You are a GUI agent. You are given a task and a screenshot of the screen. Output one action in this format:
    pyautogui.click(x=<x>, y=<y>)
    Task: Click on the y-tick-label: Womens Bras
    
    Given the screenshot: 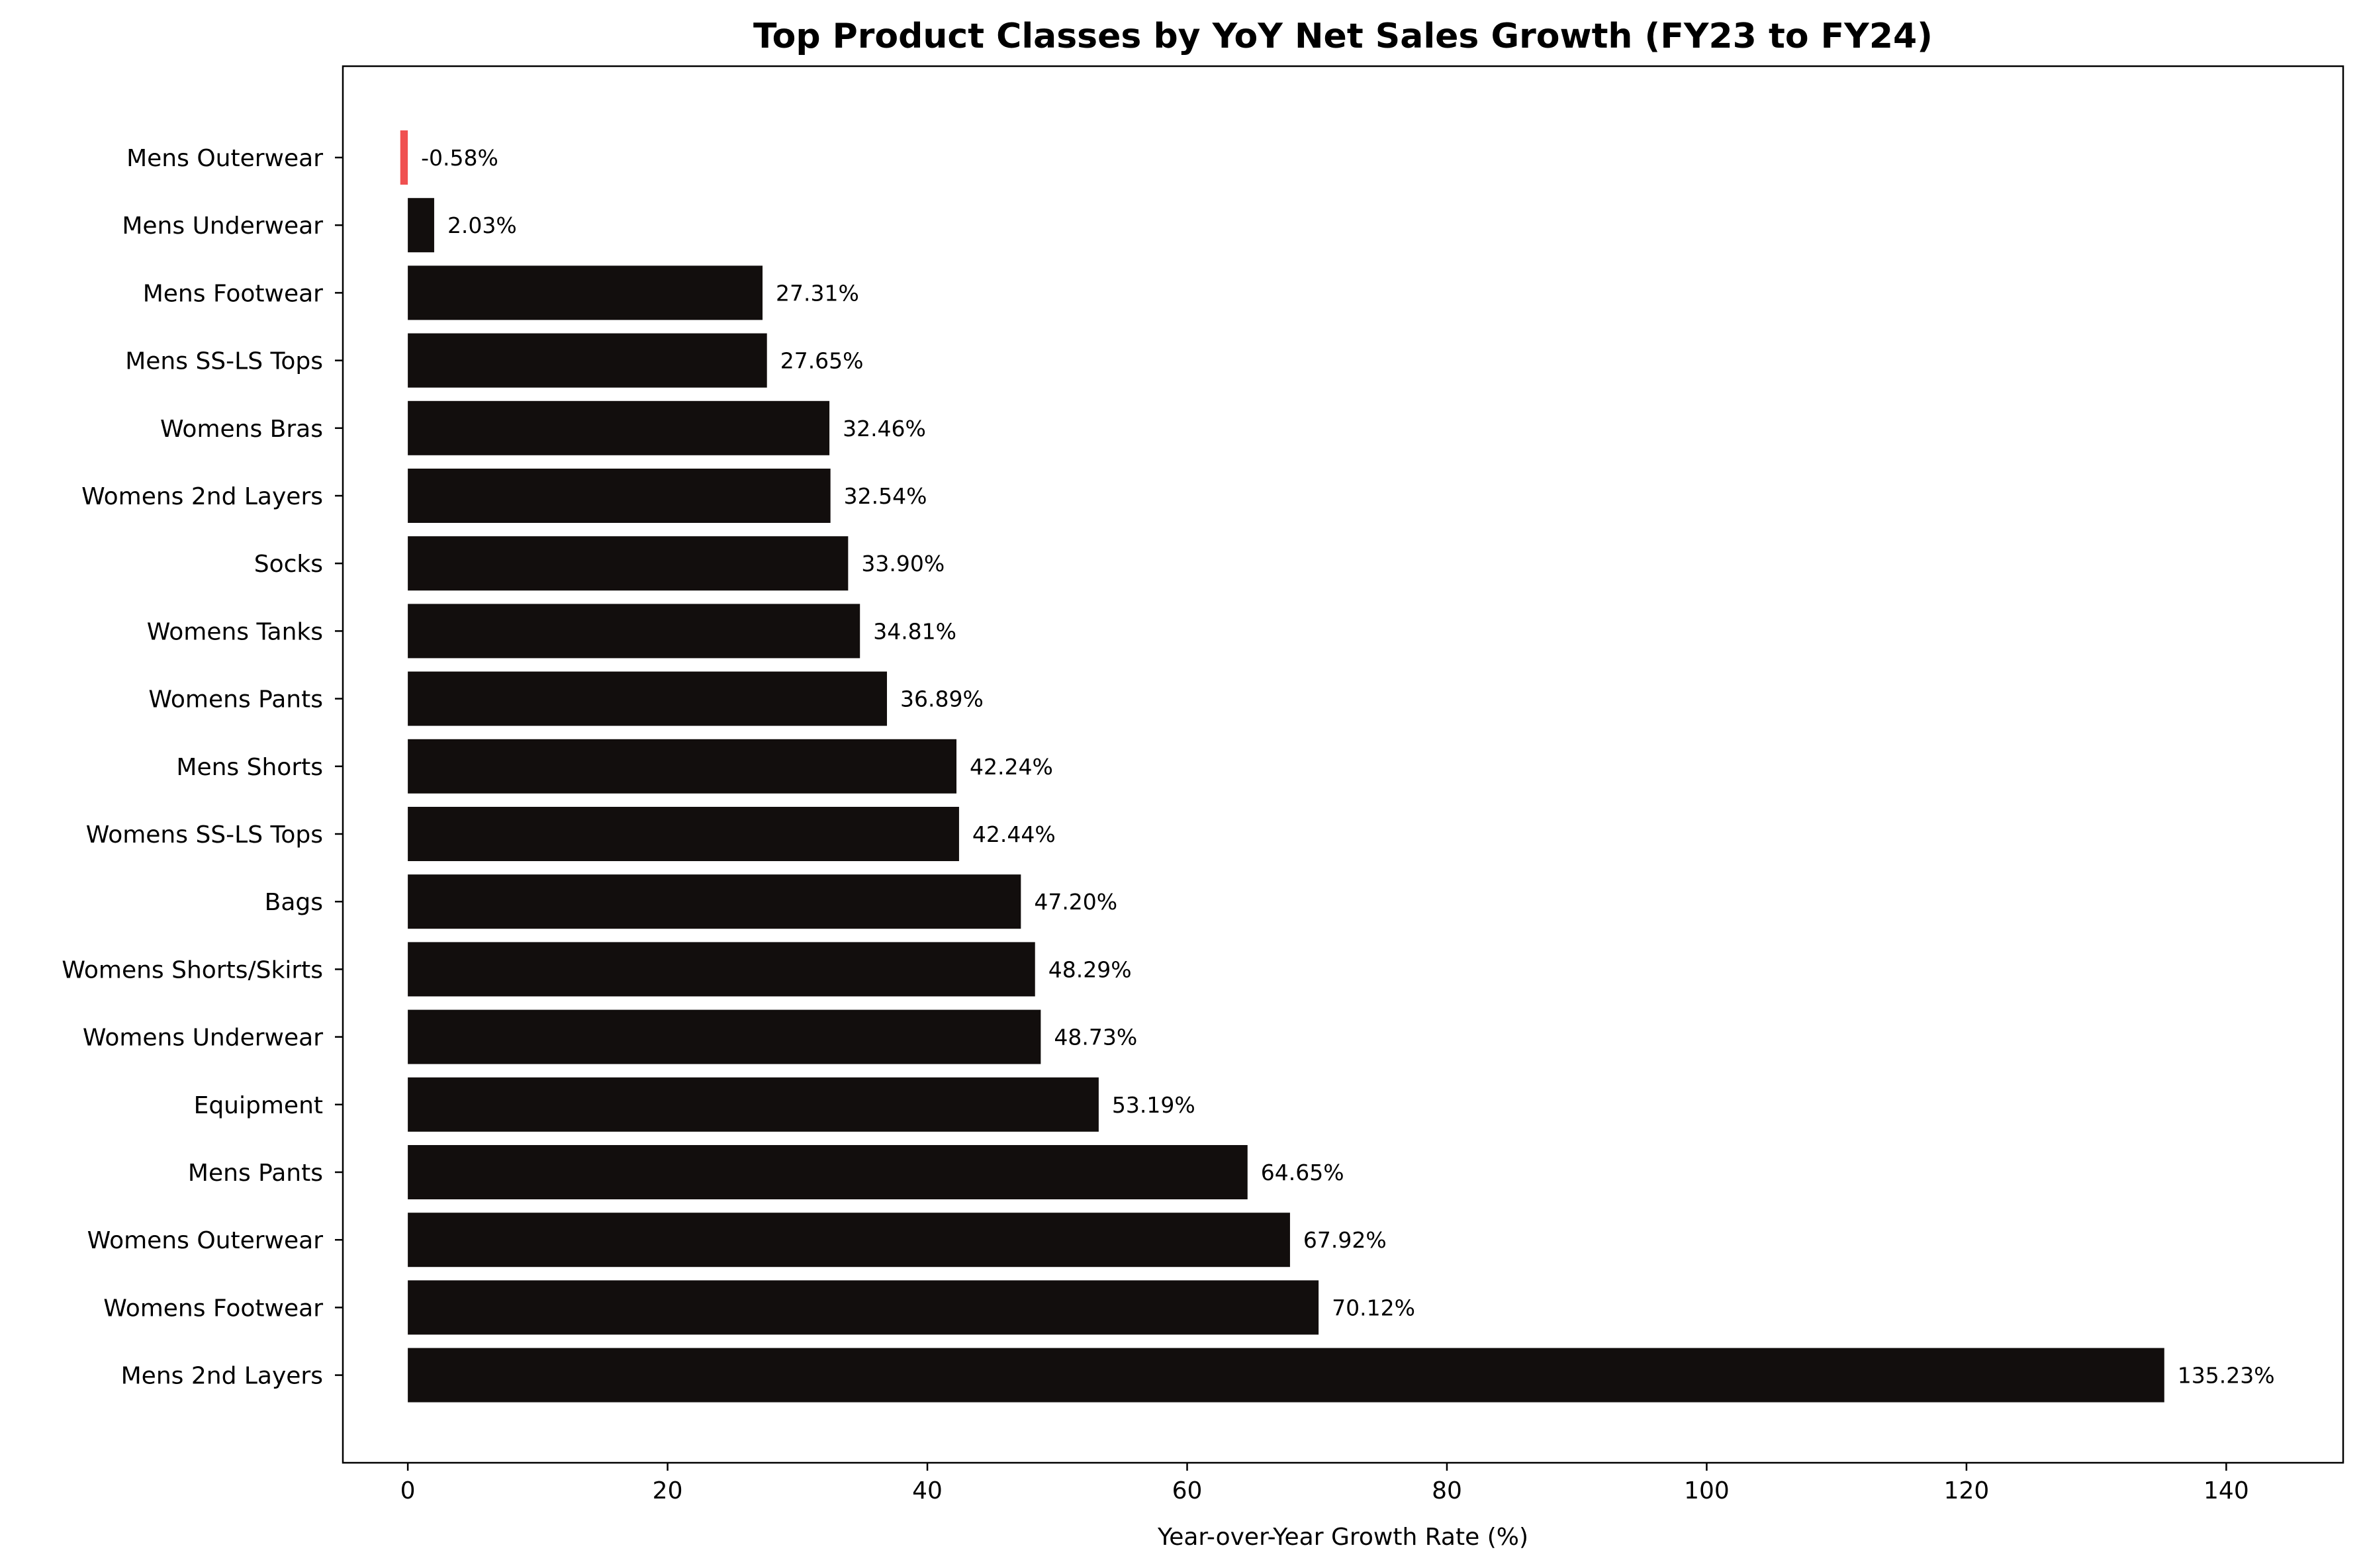 What is the action you would take?
    pyautogui.click(x=241, y=429)
    